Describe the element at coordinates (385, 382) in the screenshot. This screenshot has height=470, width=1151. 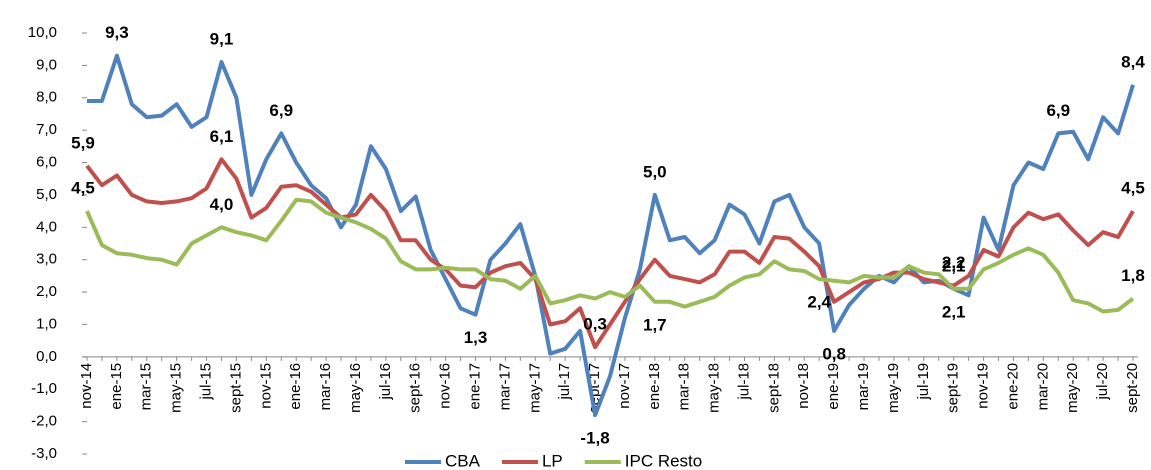
I see `x-tick-label: jul-16` at that location.